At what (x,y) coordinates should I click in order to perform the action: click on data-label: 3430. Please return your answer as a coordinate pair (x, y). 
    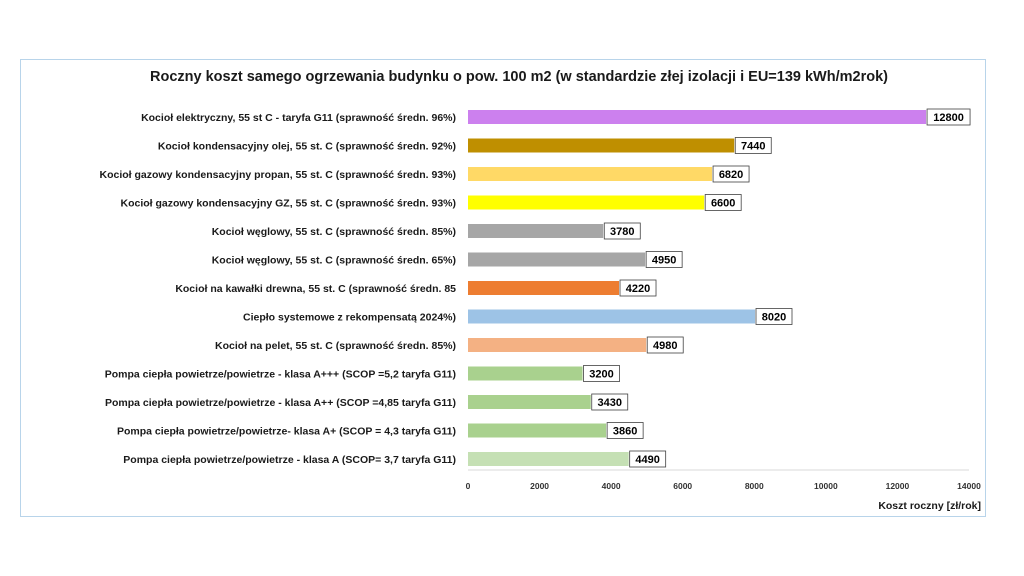
    Looking at the image, I should click on (610, 403).